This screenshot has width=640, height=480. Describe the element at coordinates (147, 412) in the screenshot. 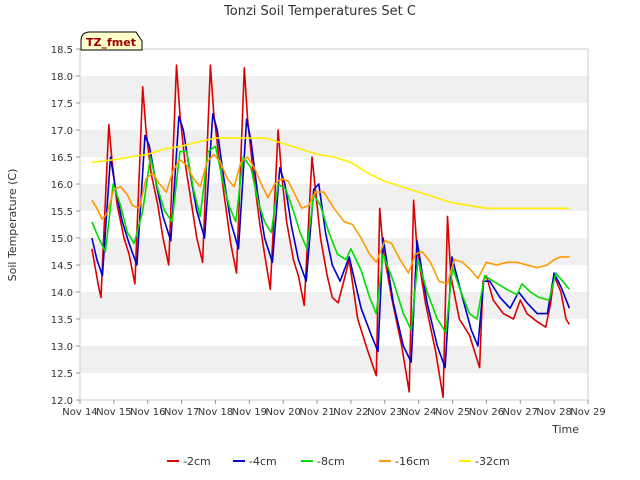

I see `x-tick-label: Nov 16` at that location.